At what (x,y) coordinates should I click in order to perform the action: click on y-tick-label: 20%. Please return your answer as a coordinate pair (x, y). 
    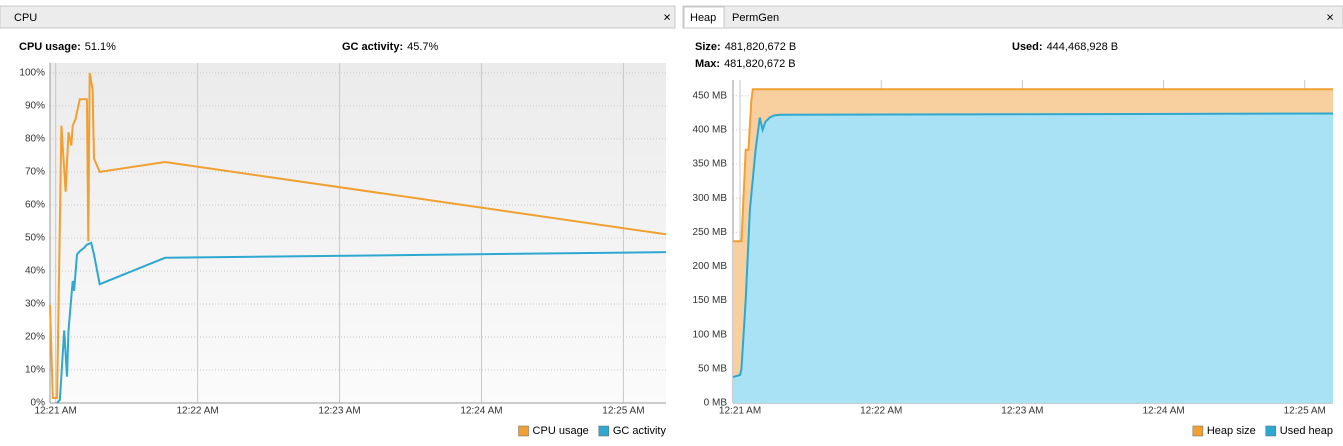
    Looking at the image, I should click on (35, 337).